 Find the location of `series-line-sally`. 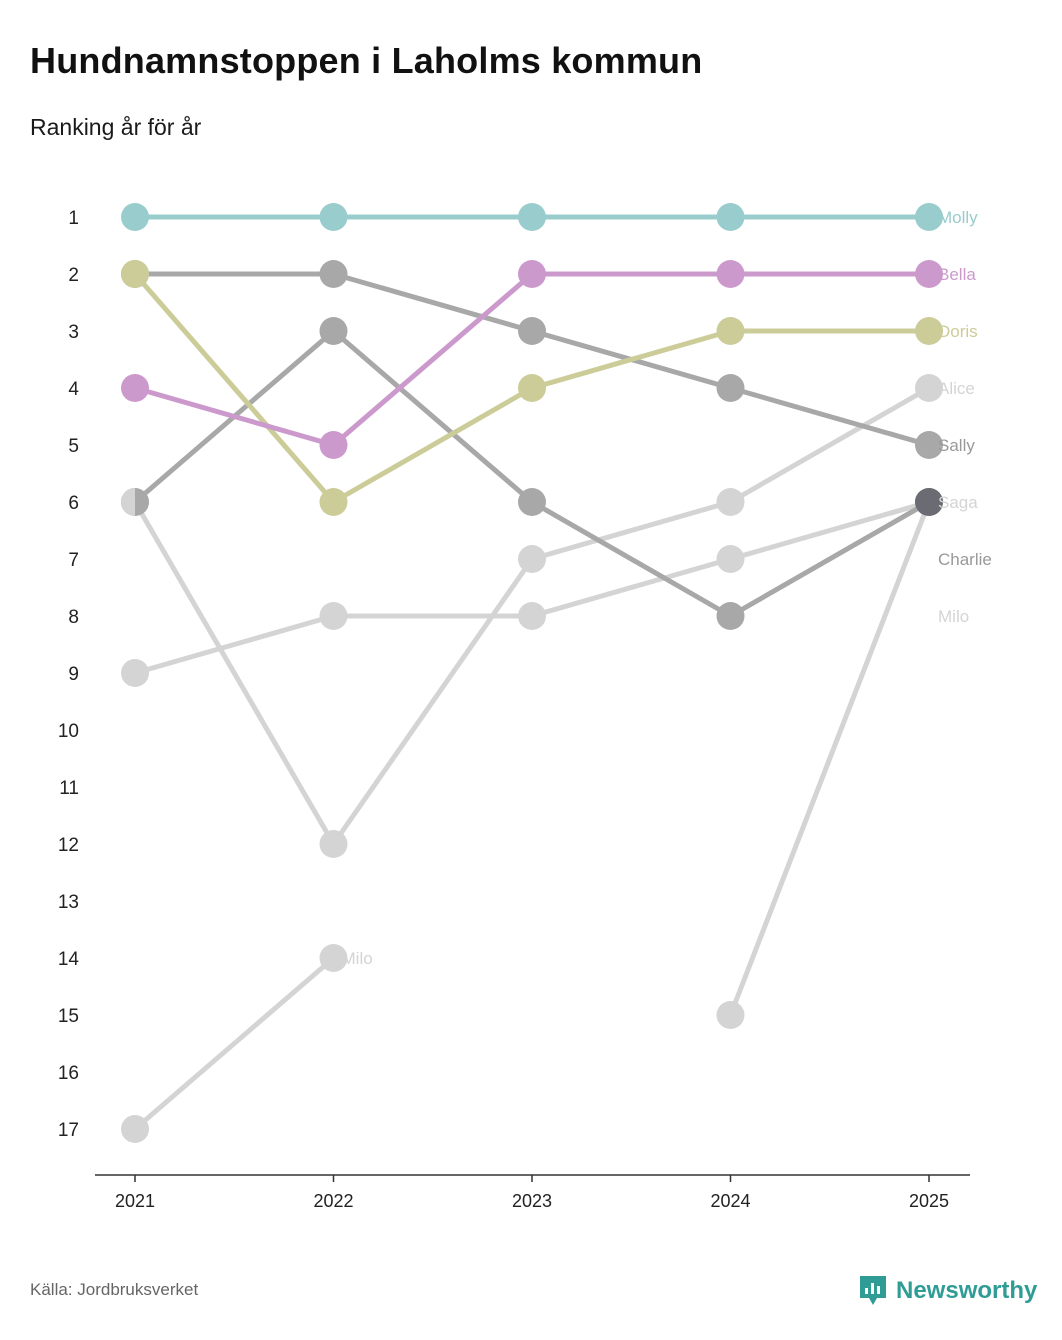

series-line-sally is located at coordinates (532, 359).